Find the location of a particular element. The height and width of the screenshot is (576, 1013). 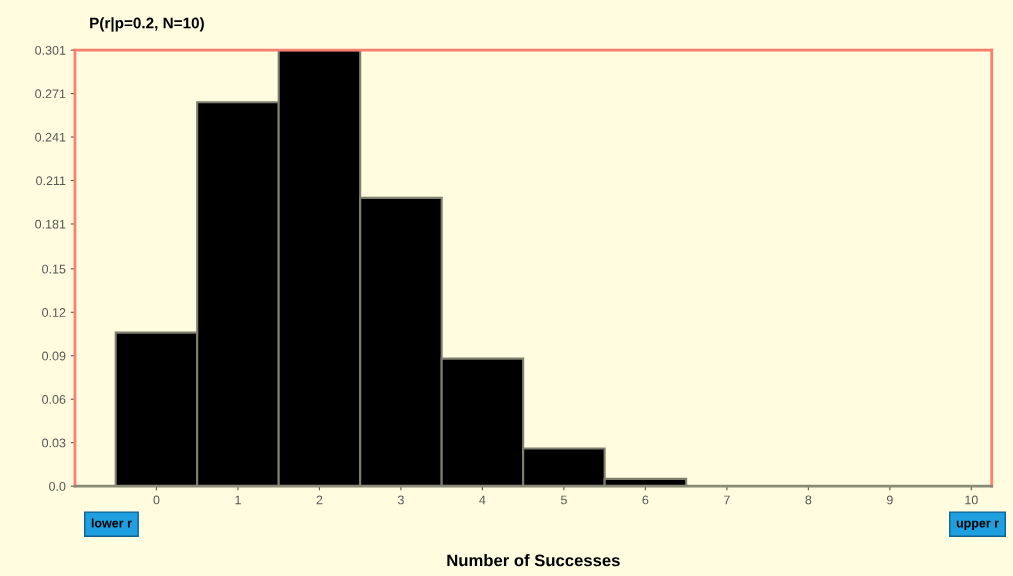

y-tick-label: 0.15 is located at coordinates (54, 269).